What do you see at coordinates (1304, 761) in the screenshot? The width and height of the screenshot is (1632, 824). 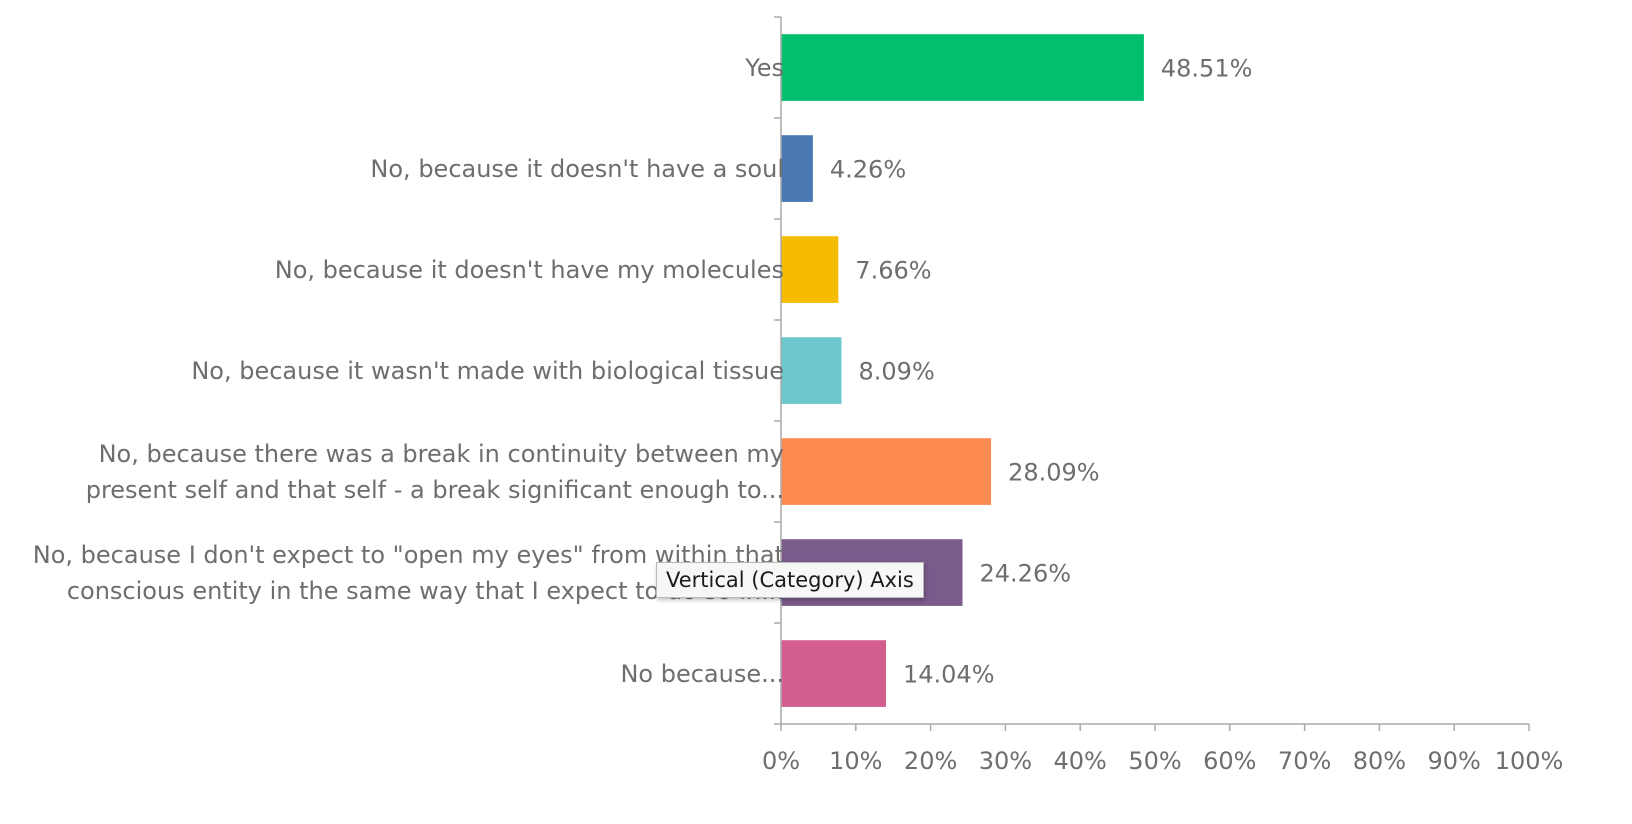 I see `value-tick-label-7: 70%` at bounding box center [1304, 761].